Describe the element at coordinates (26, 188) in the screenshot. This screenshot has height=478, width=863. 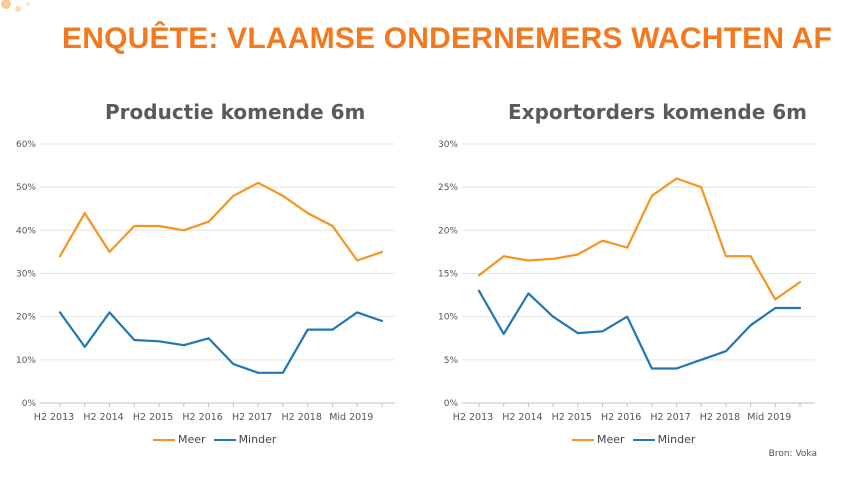
I see `y-tick-label: 50%` at that location.